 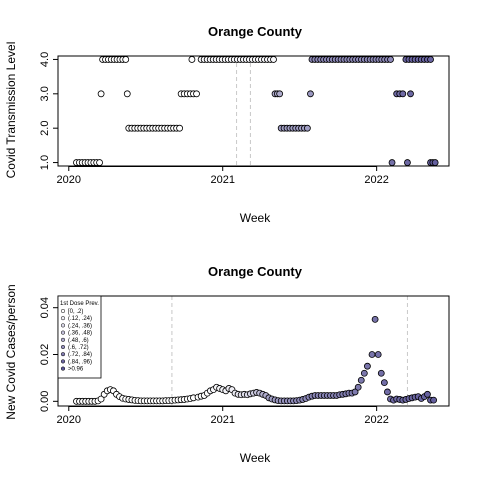 I want to click on y-tick-label: 0.00, so click(x=45, y=401).